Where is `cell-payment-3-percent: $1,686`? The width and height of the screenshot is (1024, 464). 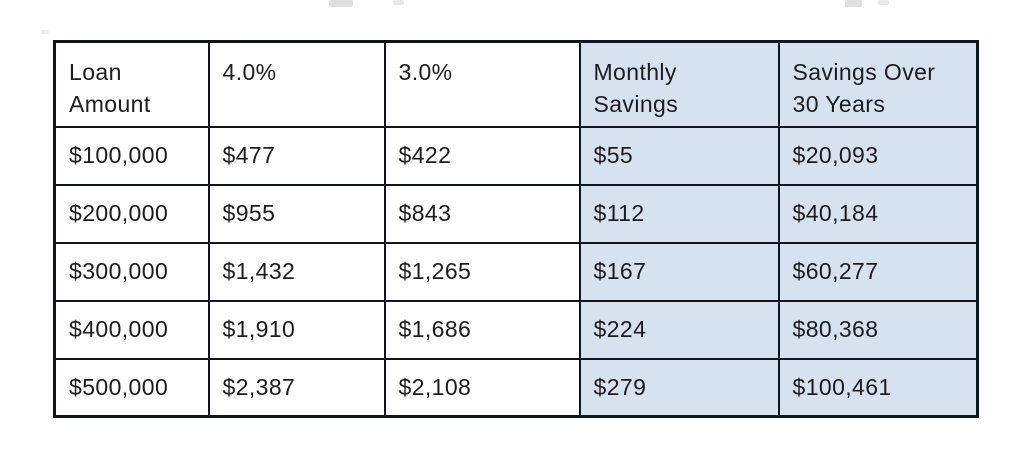
cell-payment-3-percent: $1,686 is located at coordinates (482, 329).